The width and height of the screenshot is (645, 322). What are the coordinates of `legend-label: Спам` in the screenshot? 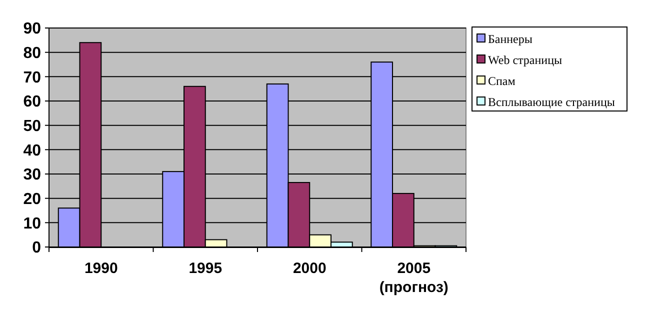 It's located at (502, 81).